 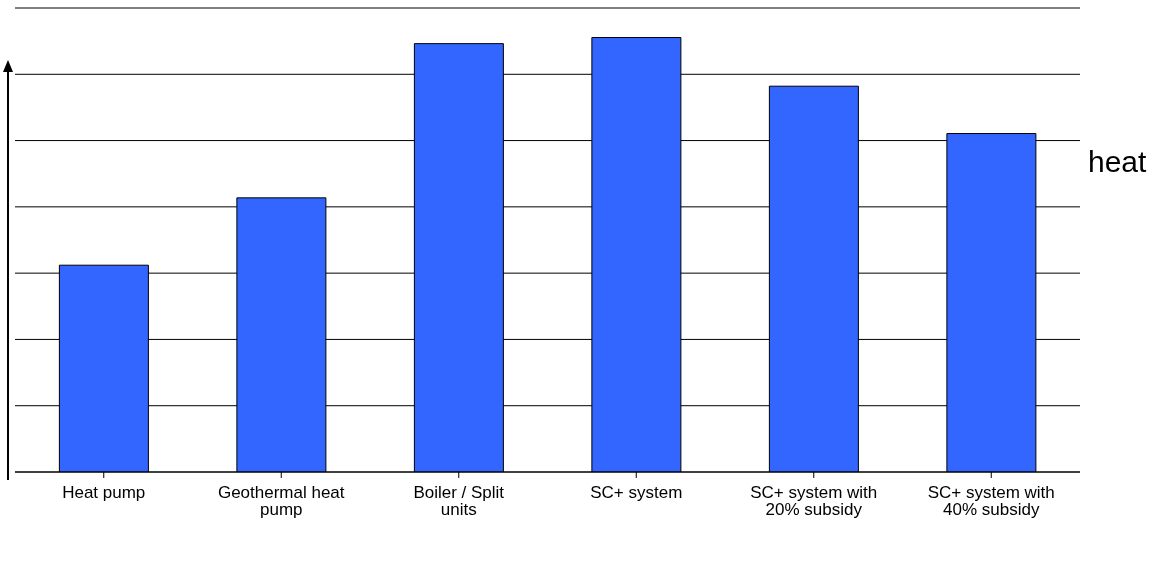 I want to click on x-tick-label: SC+ system with 40% subsidy, so click(x=991, y=501).